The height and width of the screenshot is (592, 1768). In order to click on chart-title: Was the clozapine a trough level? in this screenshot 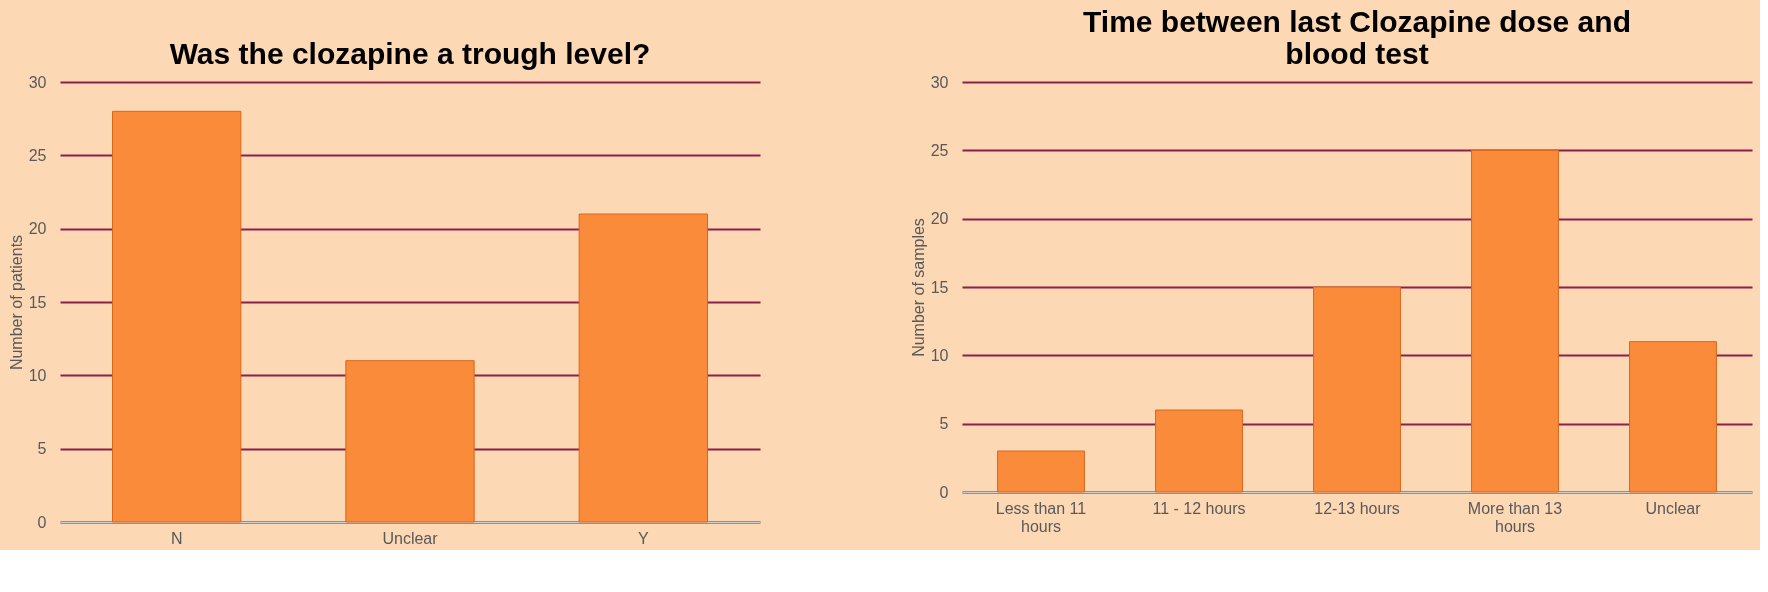, I will do `click(410, 53)`.